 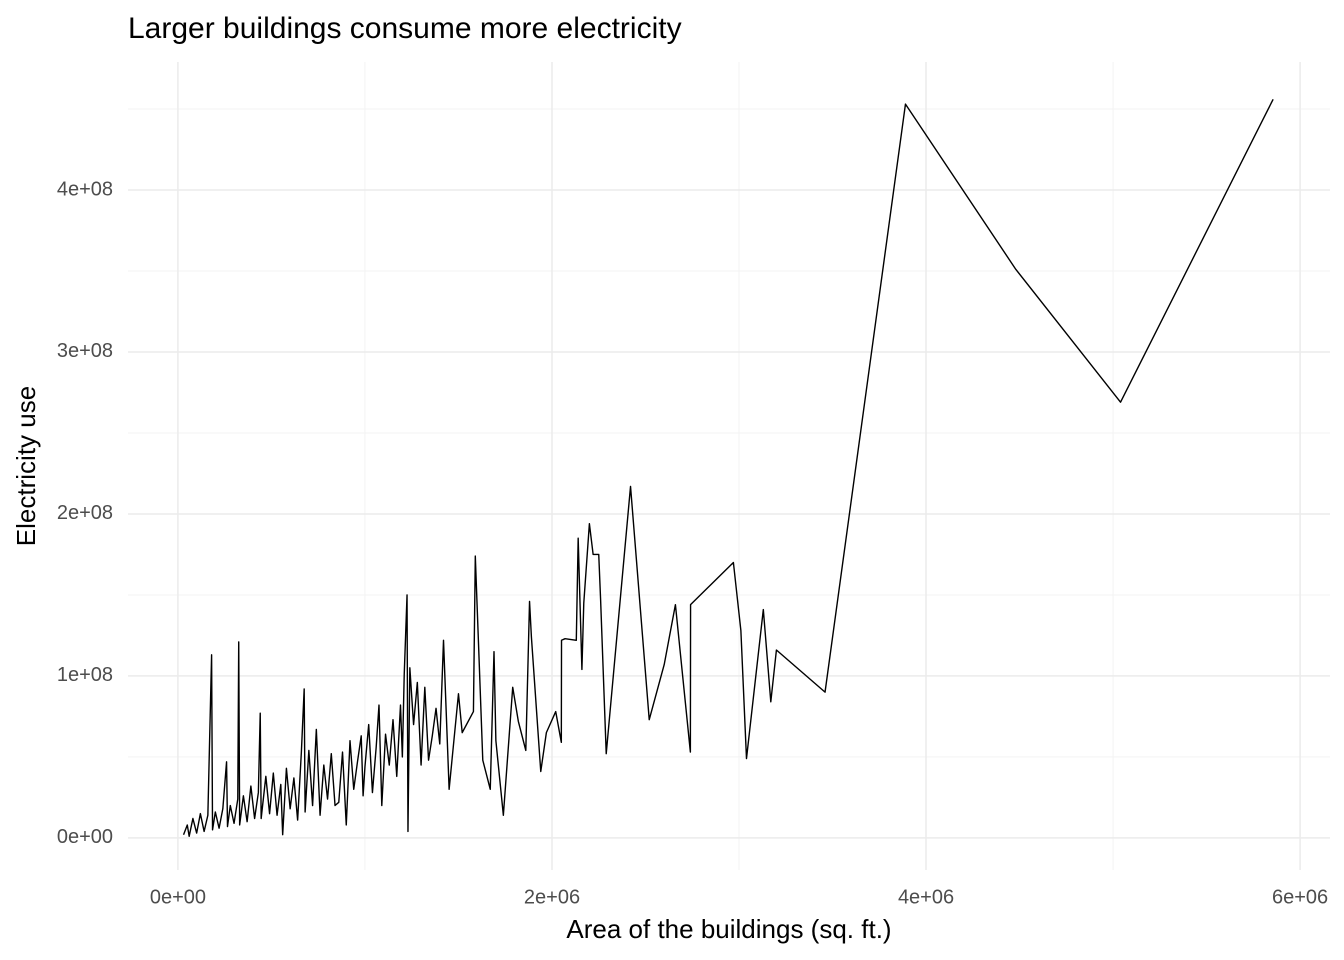 What do you see at coordinates (926, 897) in the screenshot?
I see `x-tick-label: 4e+06` at bounding box center [926, 897].